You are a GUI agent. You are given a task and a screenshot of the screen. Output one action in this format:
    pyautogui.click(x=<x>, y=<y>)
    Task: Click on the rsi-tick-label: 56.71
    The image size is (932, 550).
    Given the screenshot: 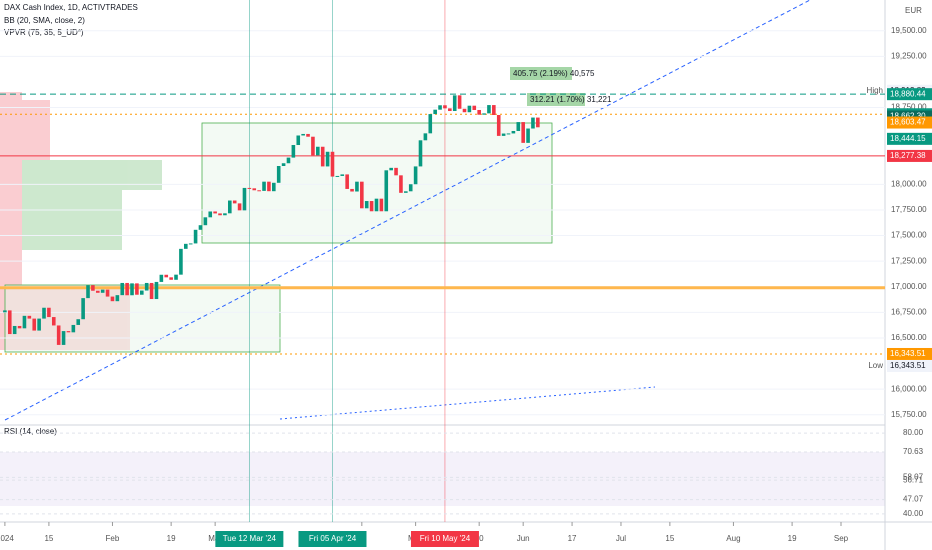 What is the action you would take?
    pyautogui.click(x=913, y=479)
    